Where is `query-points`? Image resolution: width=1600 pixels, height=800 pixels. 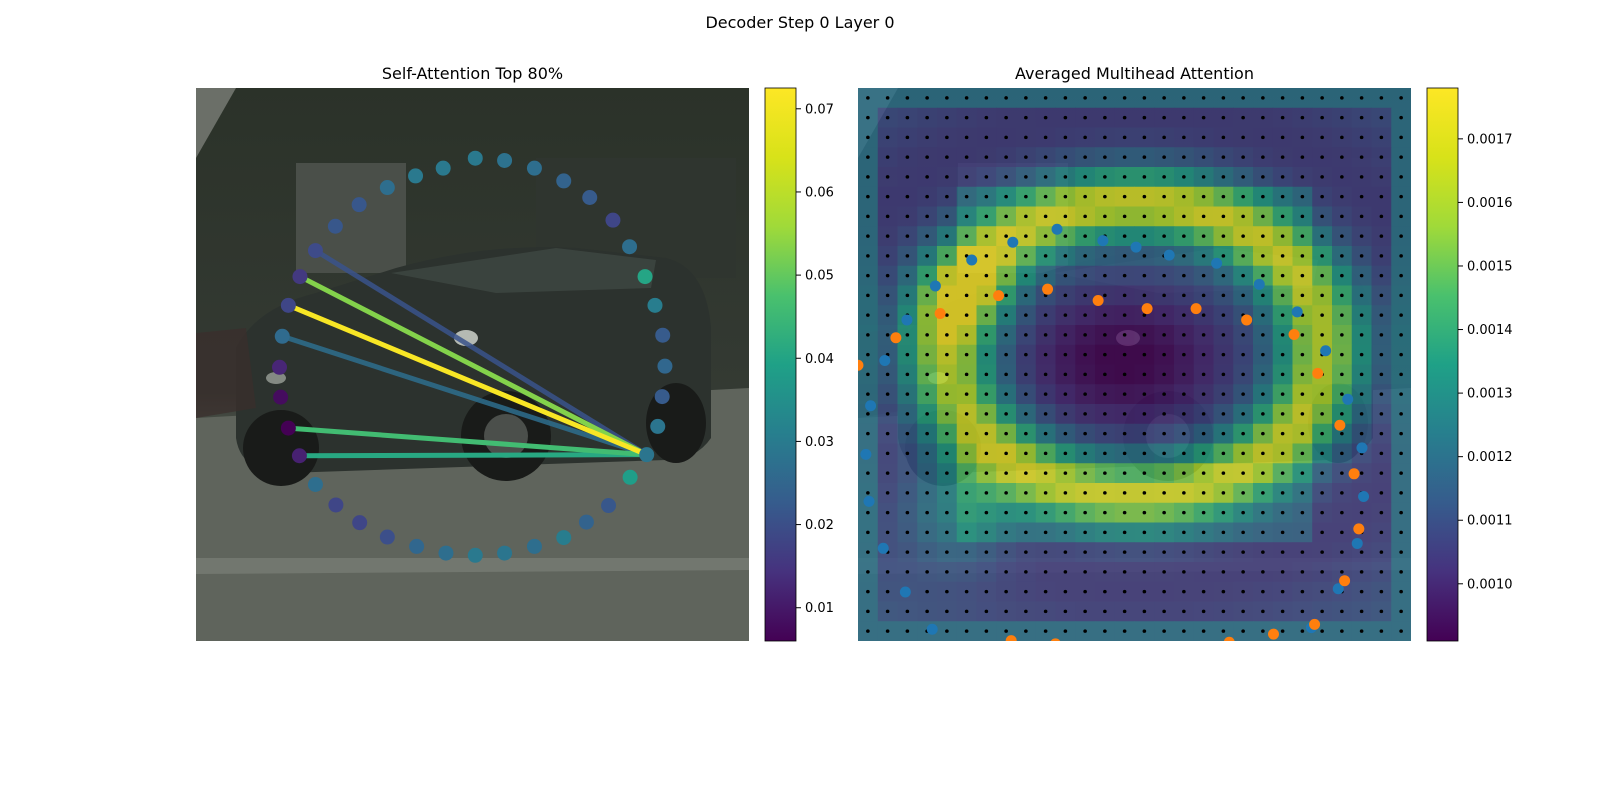 query-points is located at coordinates (472, 356).